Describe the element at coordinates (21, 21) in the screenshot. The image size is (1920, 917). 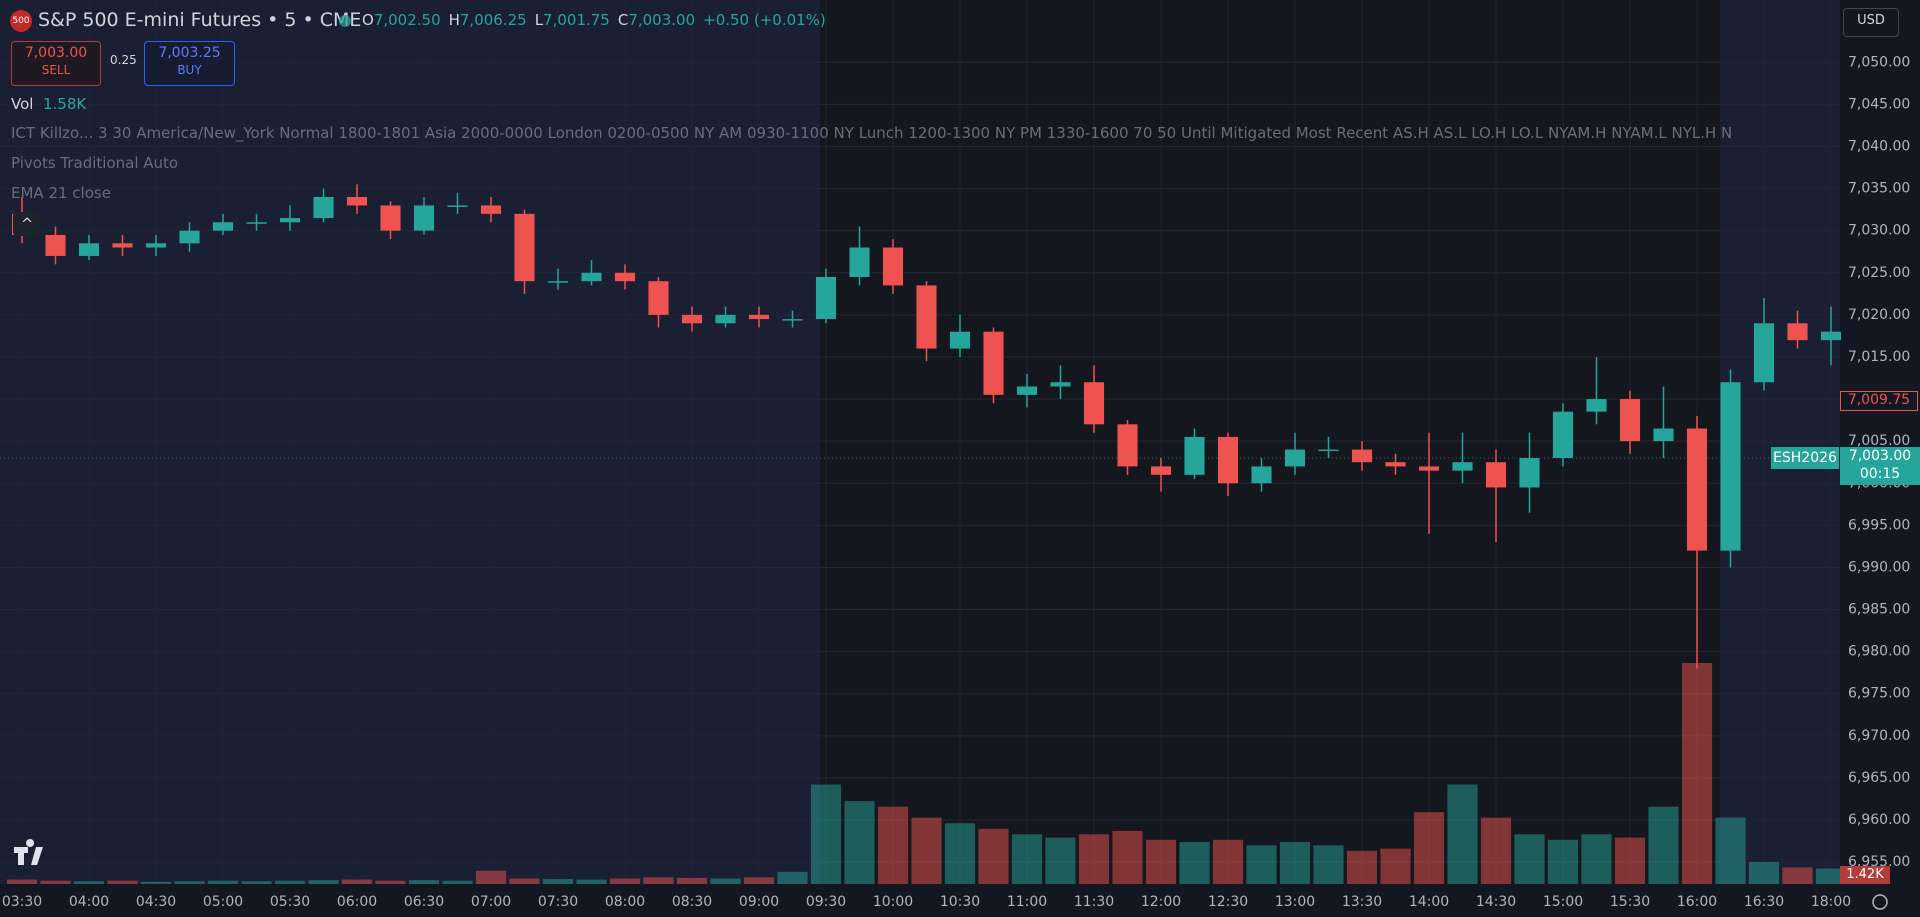
I see `symbol-logo: 500` at that location.